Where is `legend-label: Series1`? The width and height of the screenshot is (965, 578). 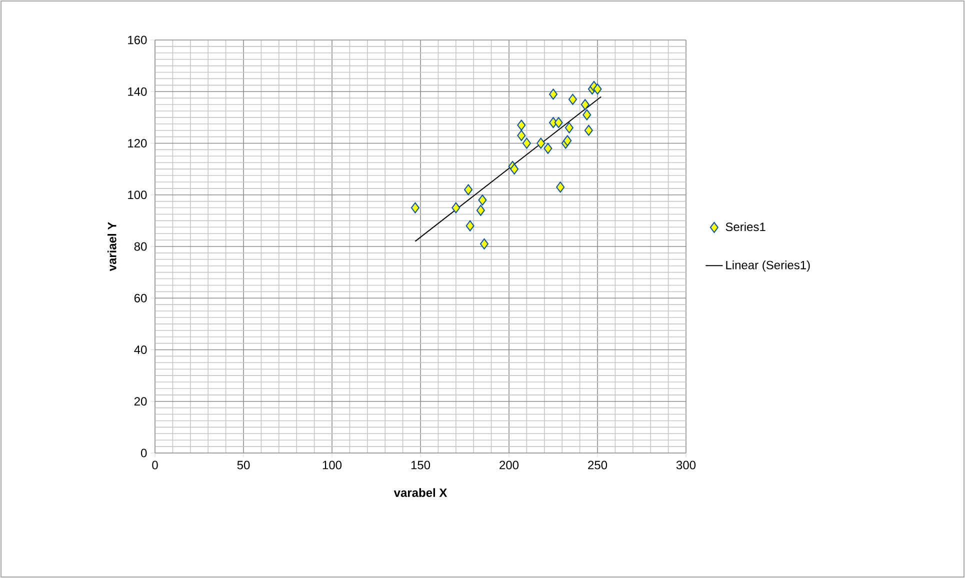
legend-label: Series1 is located at coordinates (746, 227).